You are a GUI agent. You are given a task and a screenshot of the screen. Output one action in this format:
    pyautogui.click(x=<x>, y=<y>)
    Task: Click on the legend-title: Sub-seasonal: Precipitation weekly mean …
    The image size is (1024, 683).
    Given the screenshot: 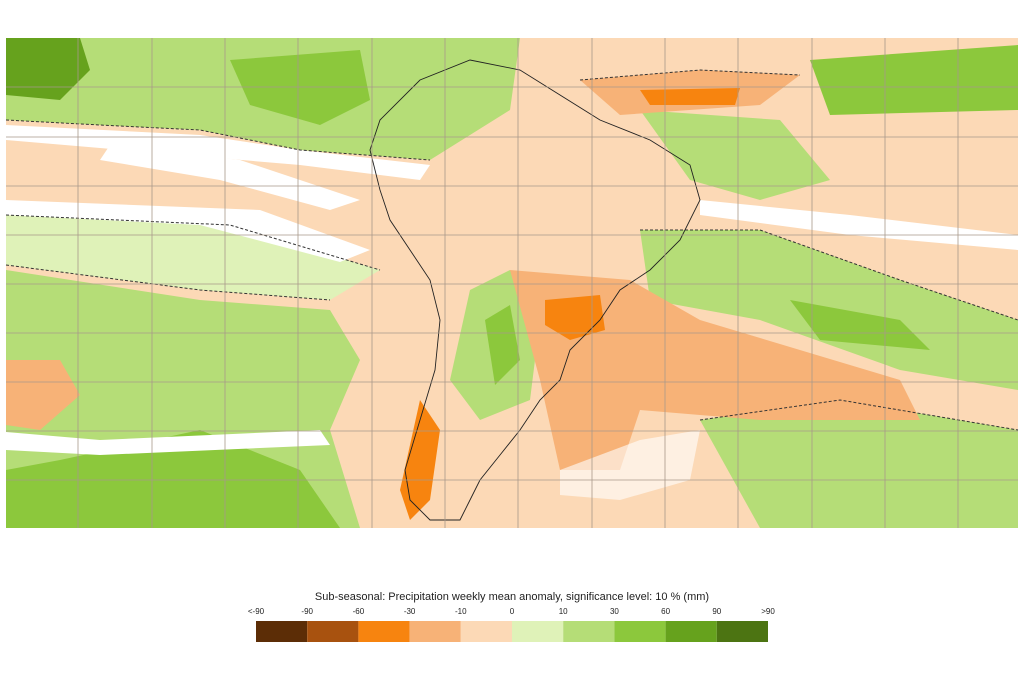 What is the action you would take?
    pyautogui.click(x=512, y=597)
    